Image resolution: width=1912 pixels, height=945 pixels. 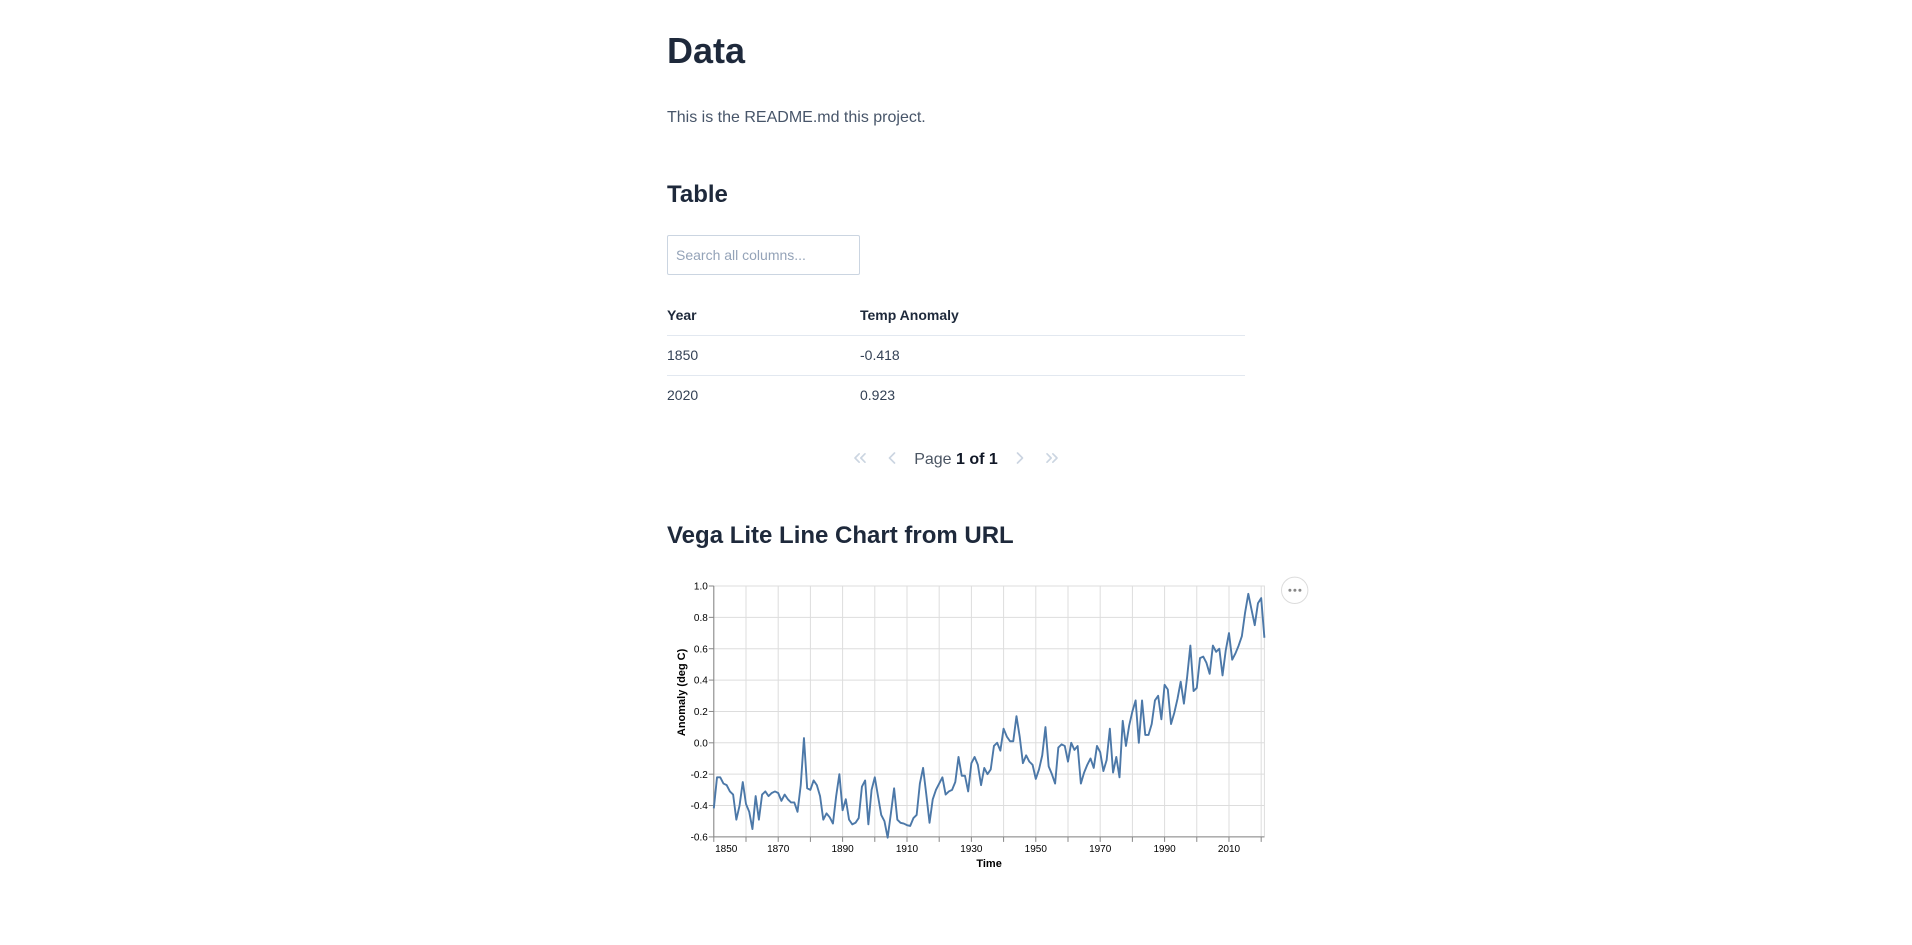 What do you see at coordinates (701, 681) in the screenshot?
I see `svg-text: 0.4` at bounding box center [701, 681].